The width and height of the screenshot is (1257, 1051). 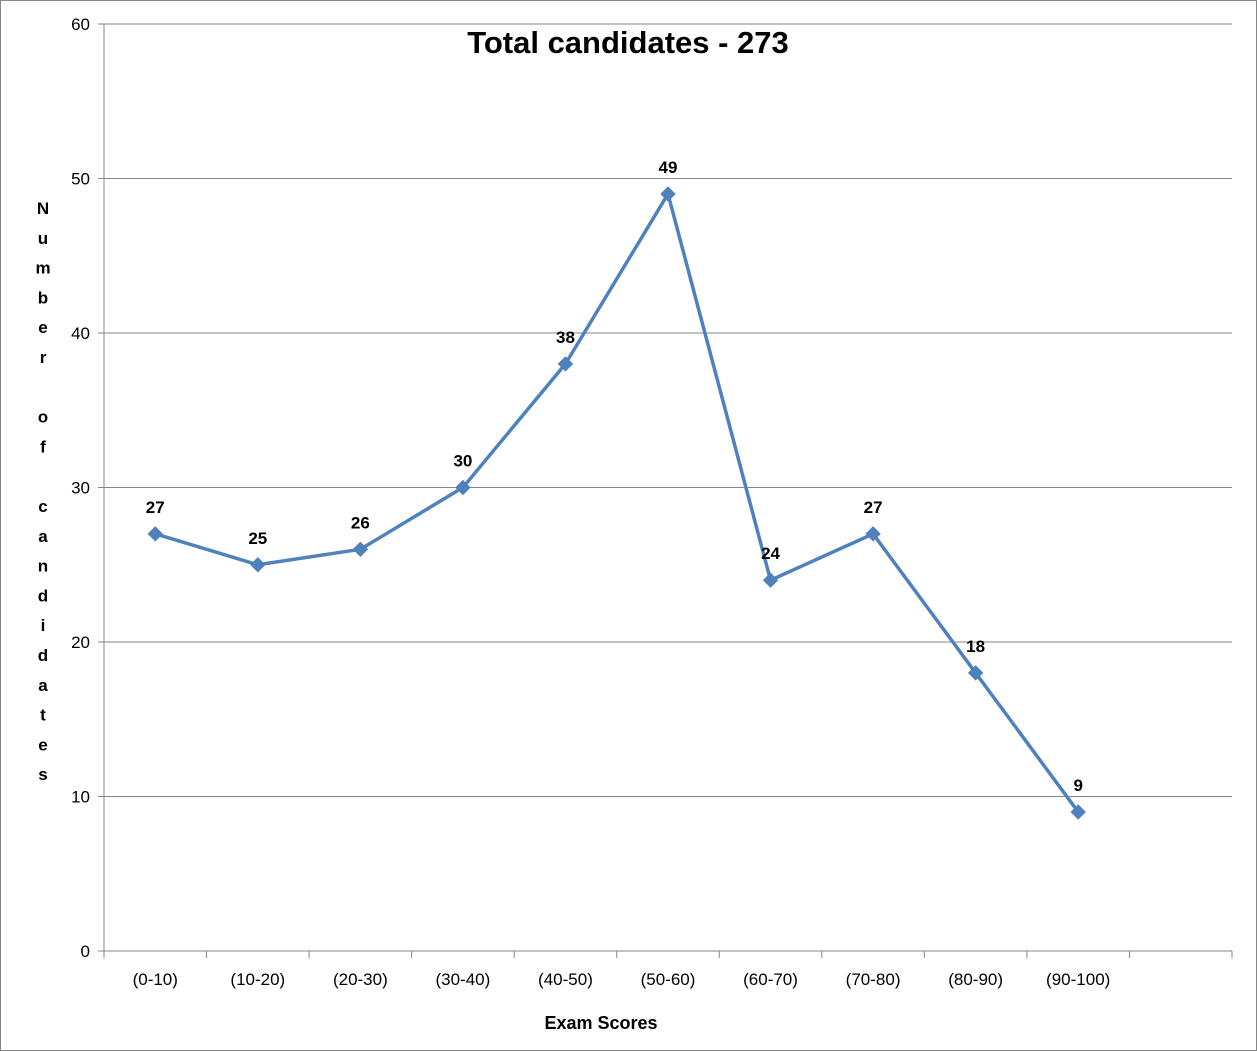 I want to click on x-tick-label: (80-90), so click(x=975, y=979).